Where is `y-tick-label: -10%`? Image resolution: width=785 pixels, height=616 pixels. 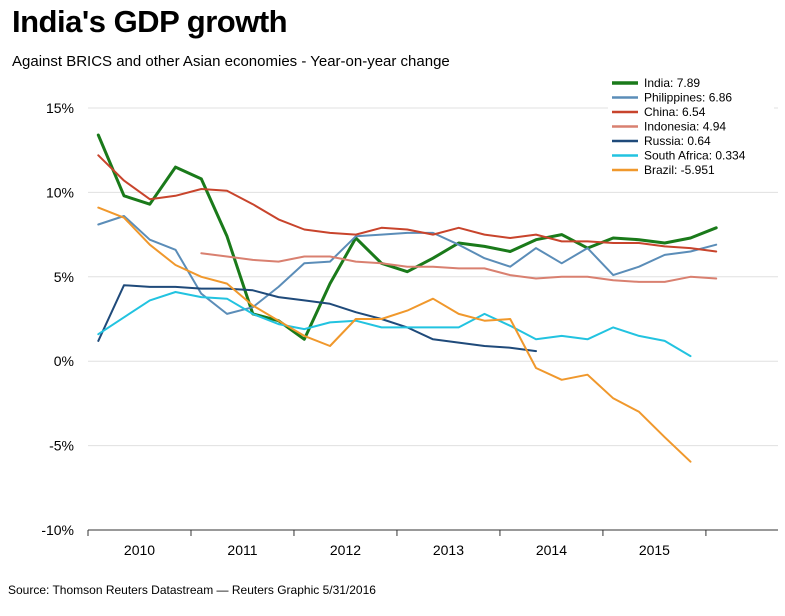
y-tick-label: -10% is located at coordinates (57, 530).